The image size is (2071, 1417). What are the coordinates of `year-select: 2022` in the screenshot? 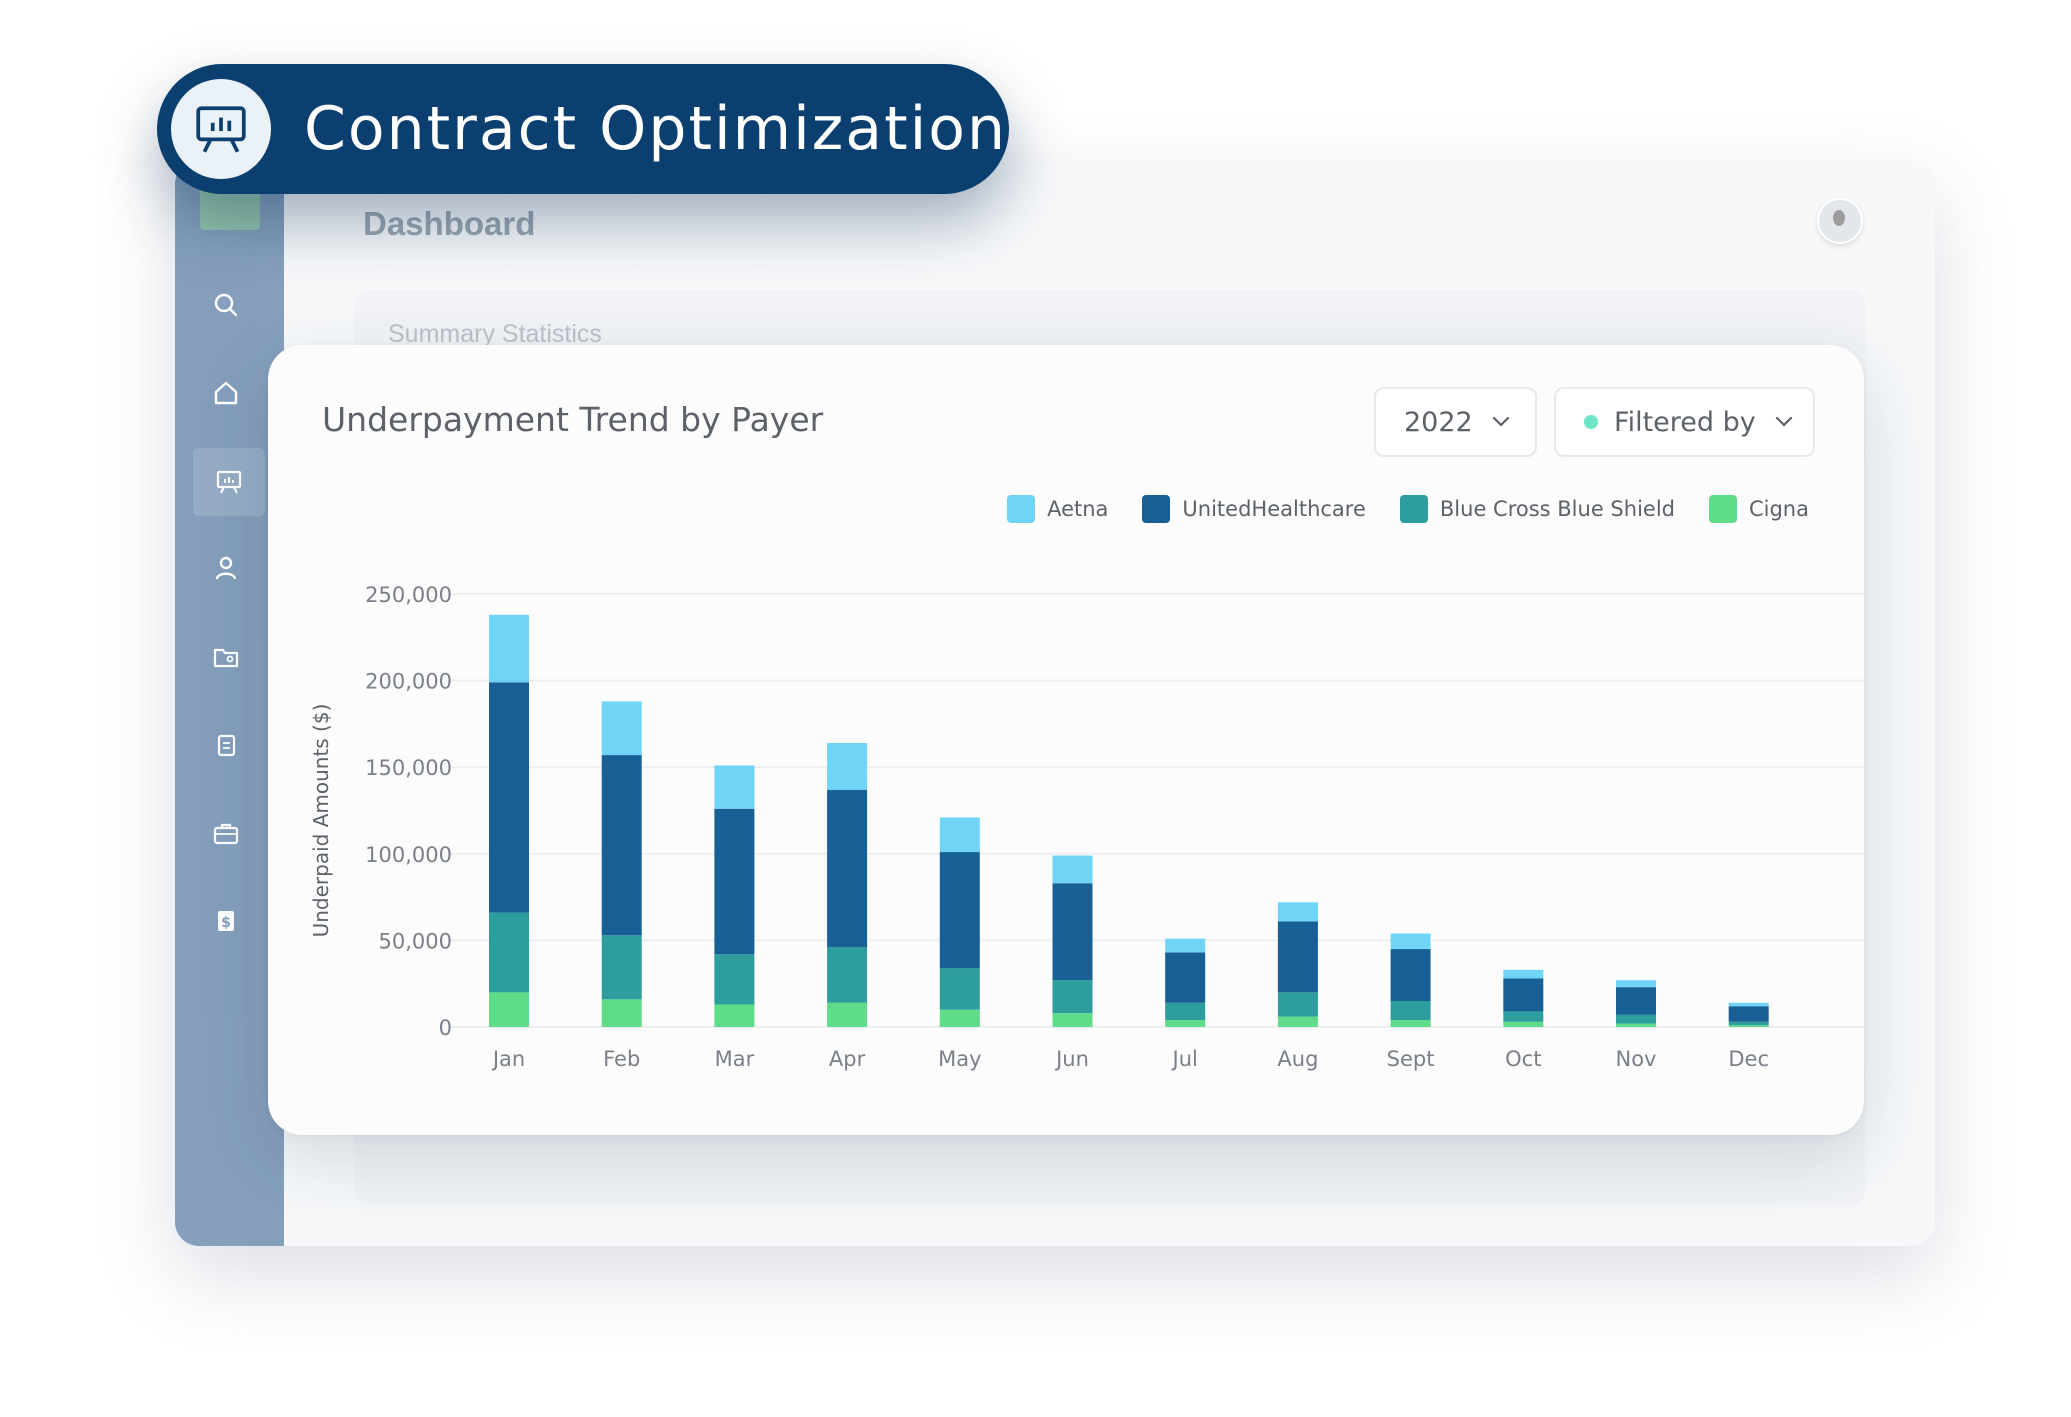 It's located at (1455, 422).